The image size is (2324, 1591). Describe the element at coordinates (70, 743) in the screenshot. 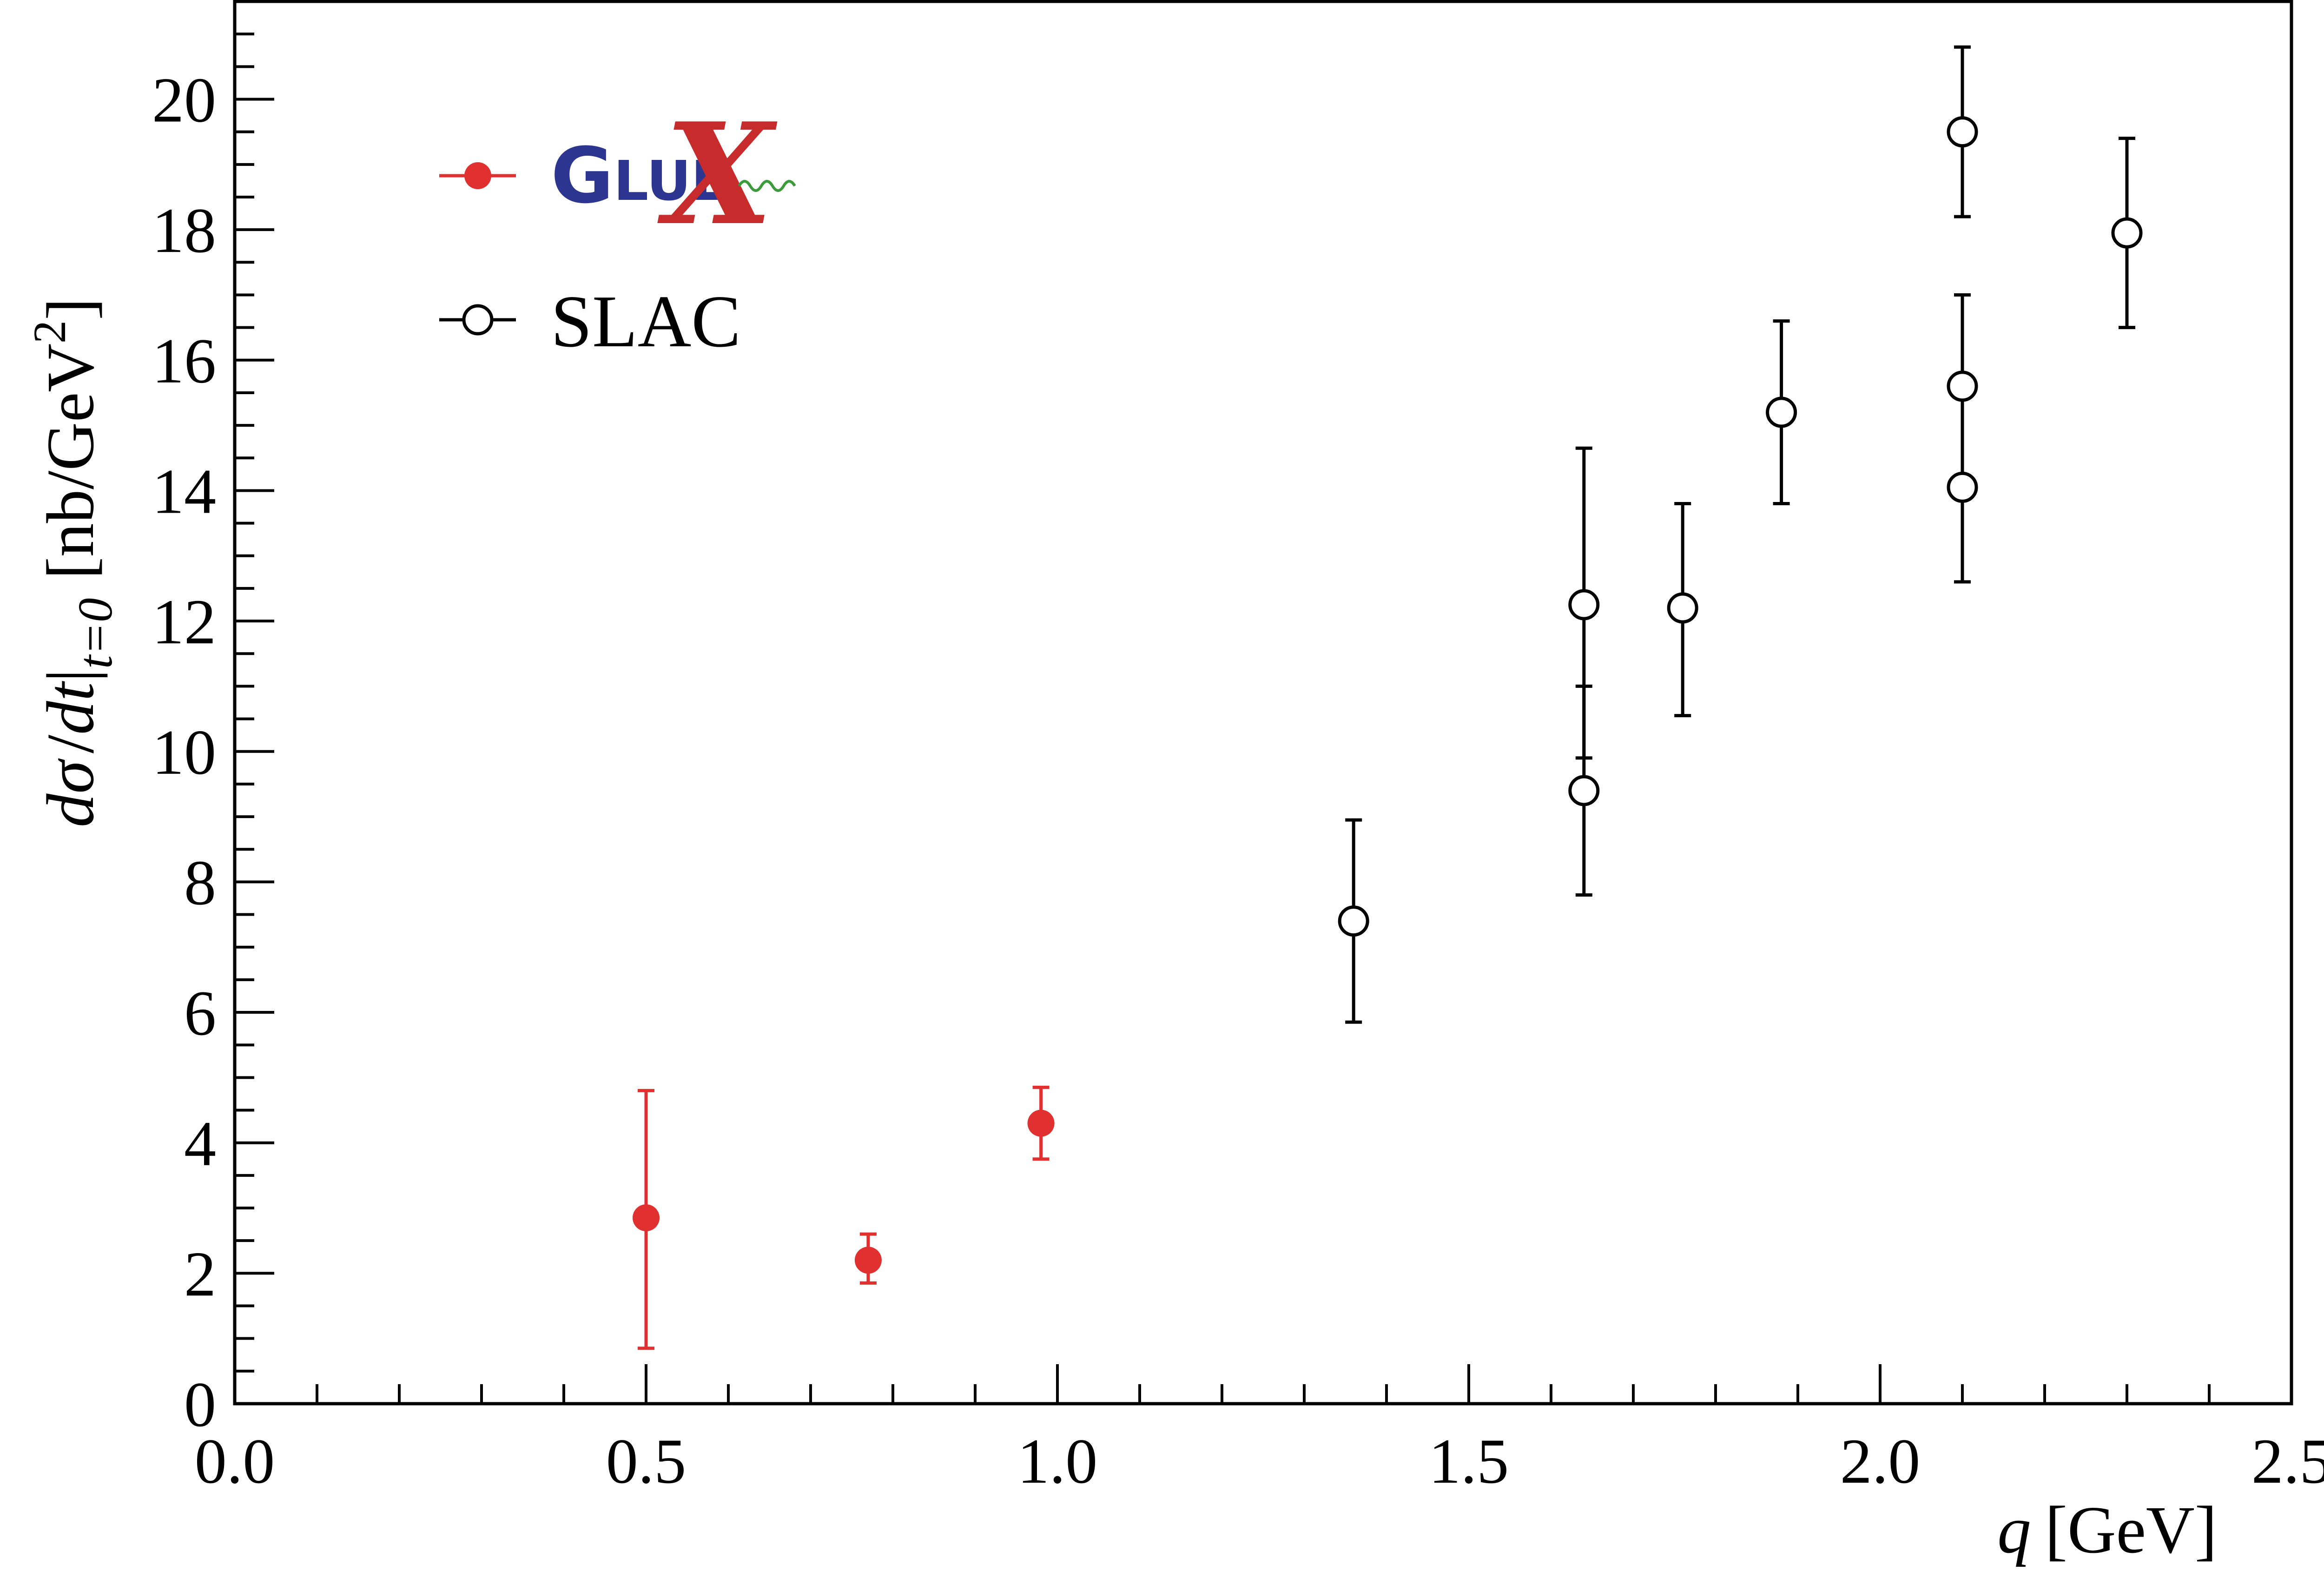

I see `y-label-slash: /` at that location.